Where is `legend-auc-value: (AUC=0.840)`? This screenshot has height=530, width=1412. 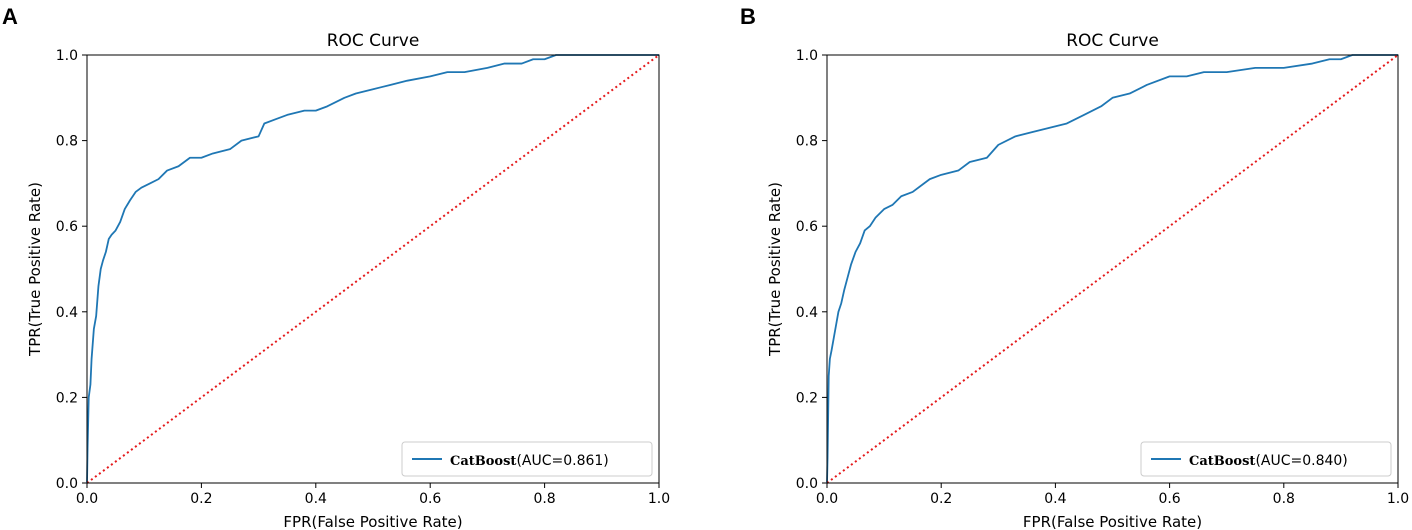 legend-auc-value: (AUC=0.840) is located at coordinates (1301, 461).